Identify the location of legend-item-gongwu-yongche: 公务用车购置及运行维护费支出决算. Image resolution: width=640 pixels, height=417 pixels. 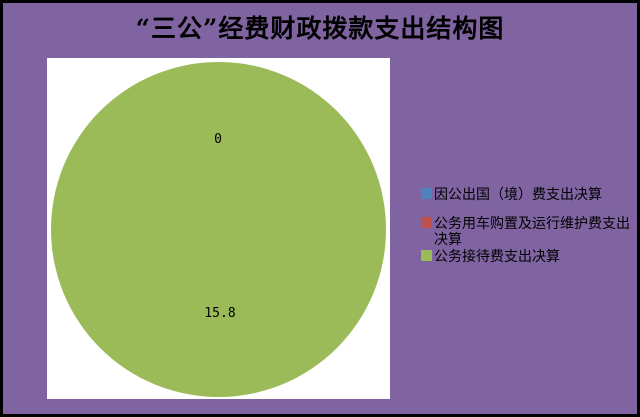
(529, 231).